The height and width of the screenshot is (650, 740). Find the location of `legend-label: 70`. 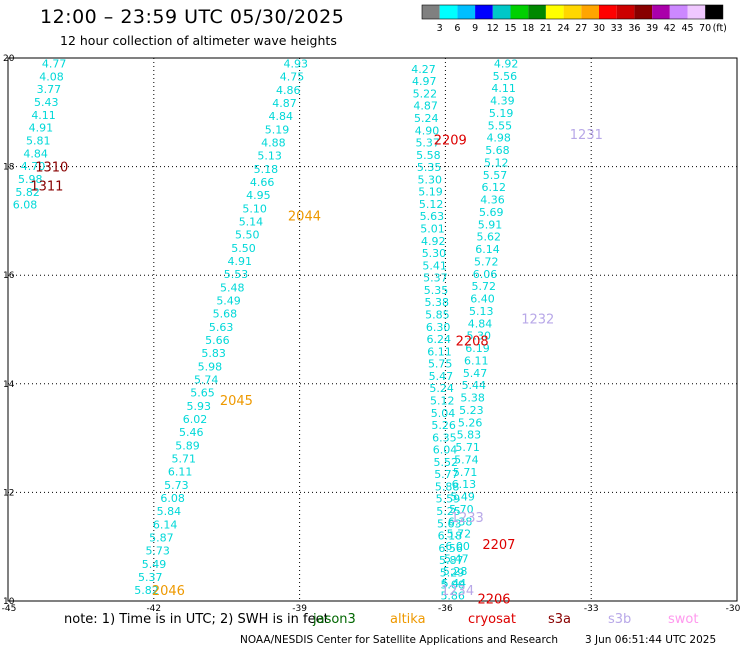

legend-label: 70 is located at coordinates (705, 28).